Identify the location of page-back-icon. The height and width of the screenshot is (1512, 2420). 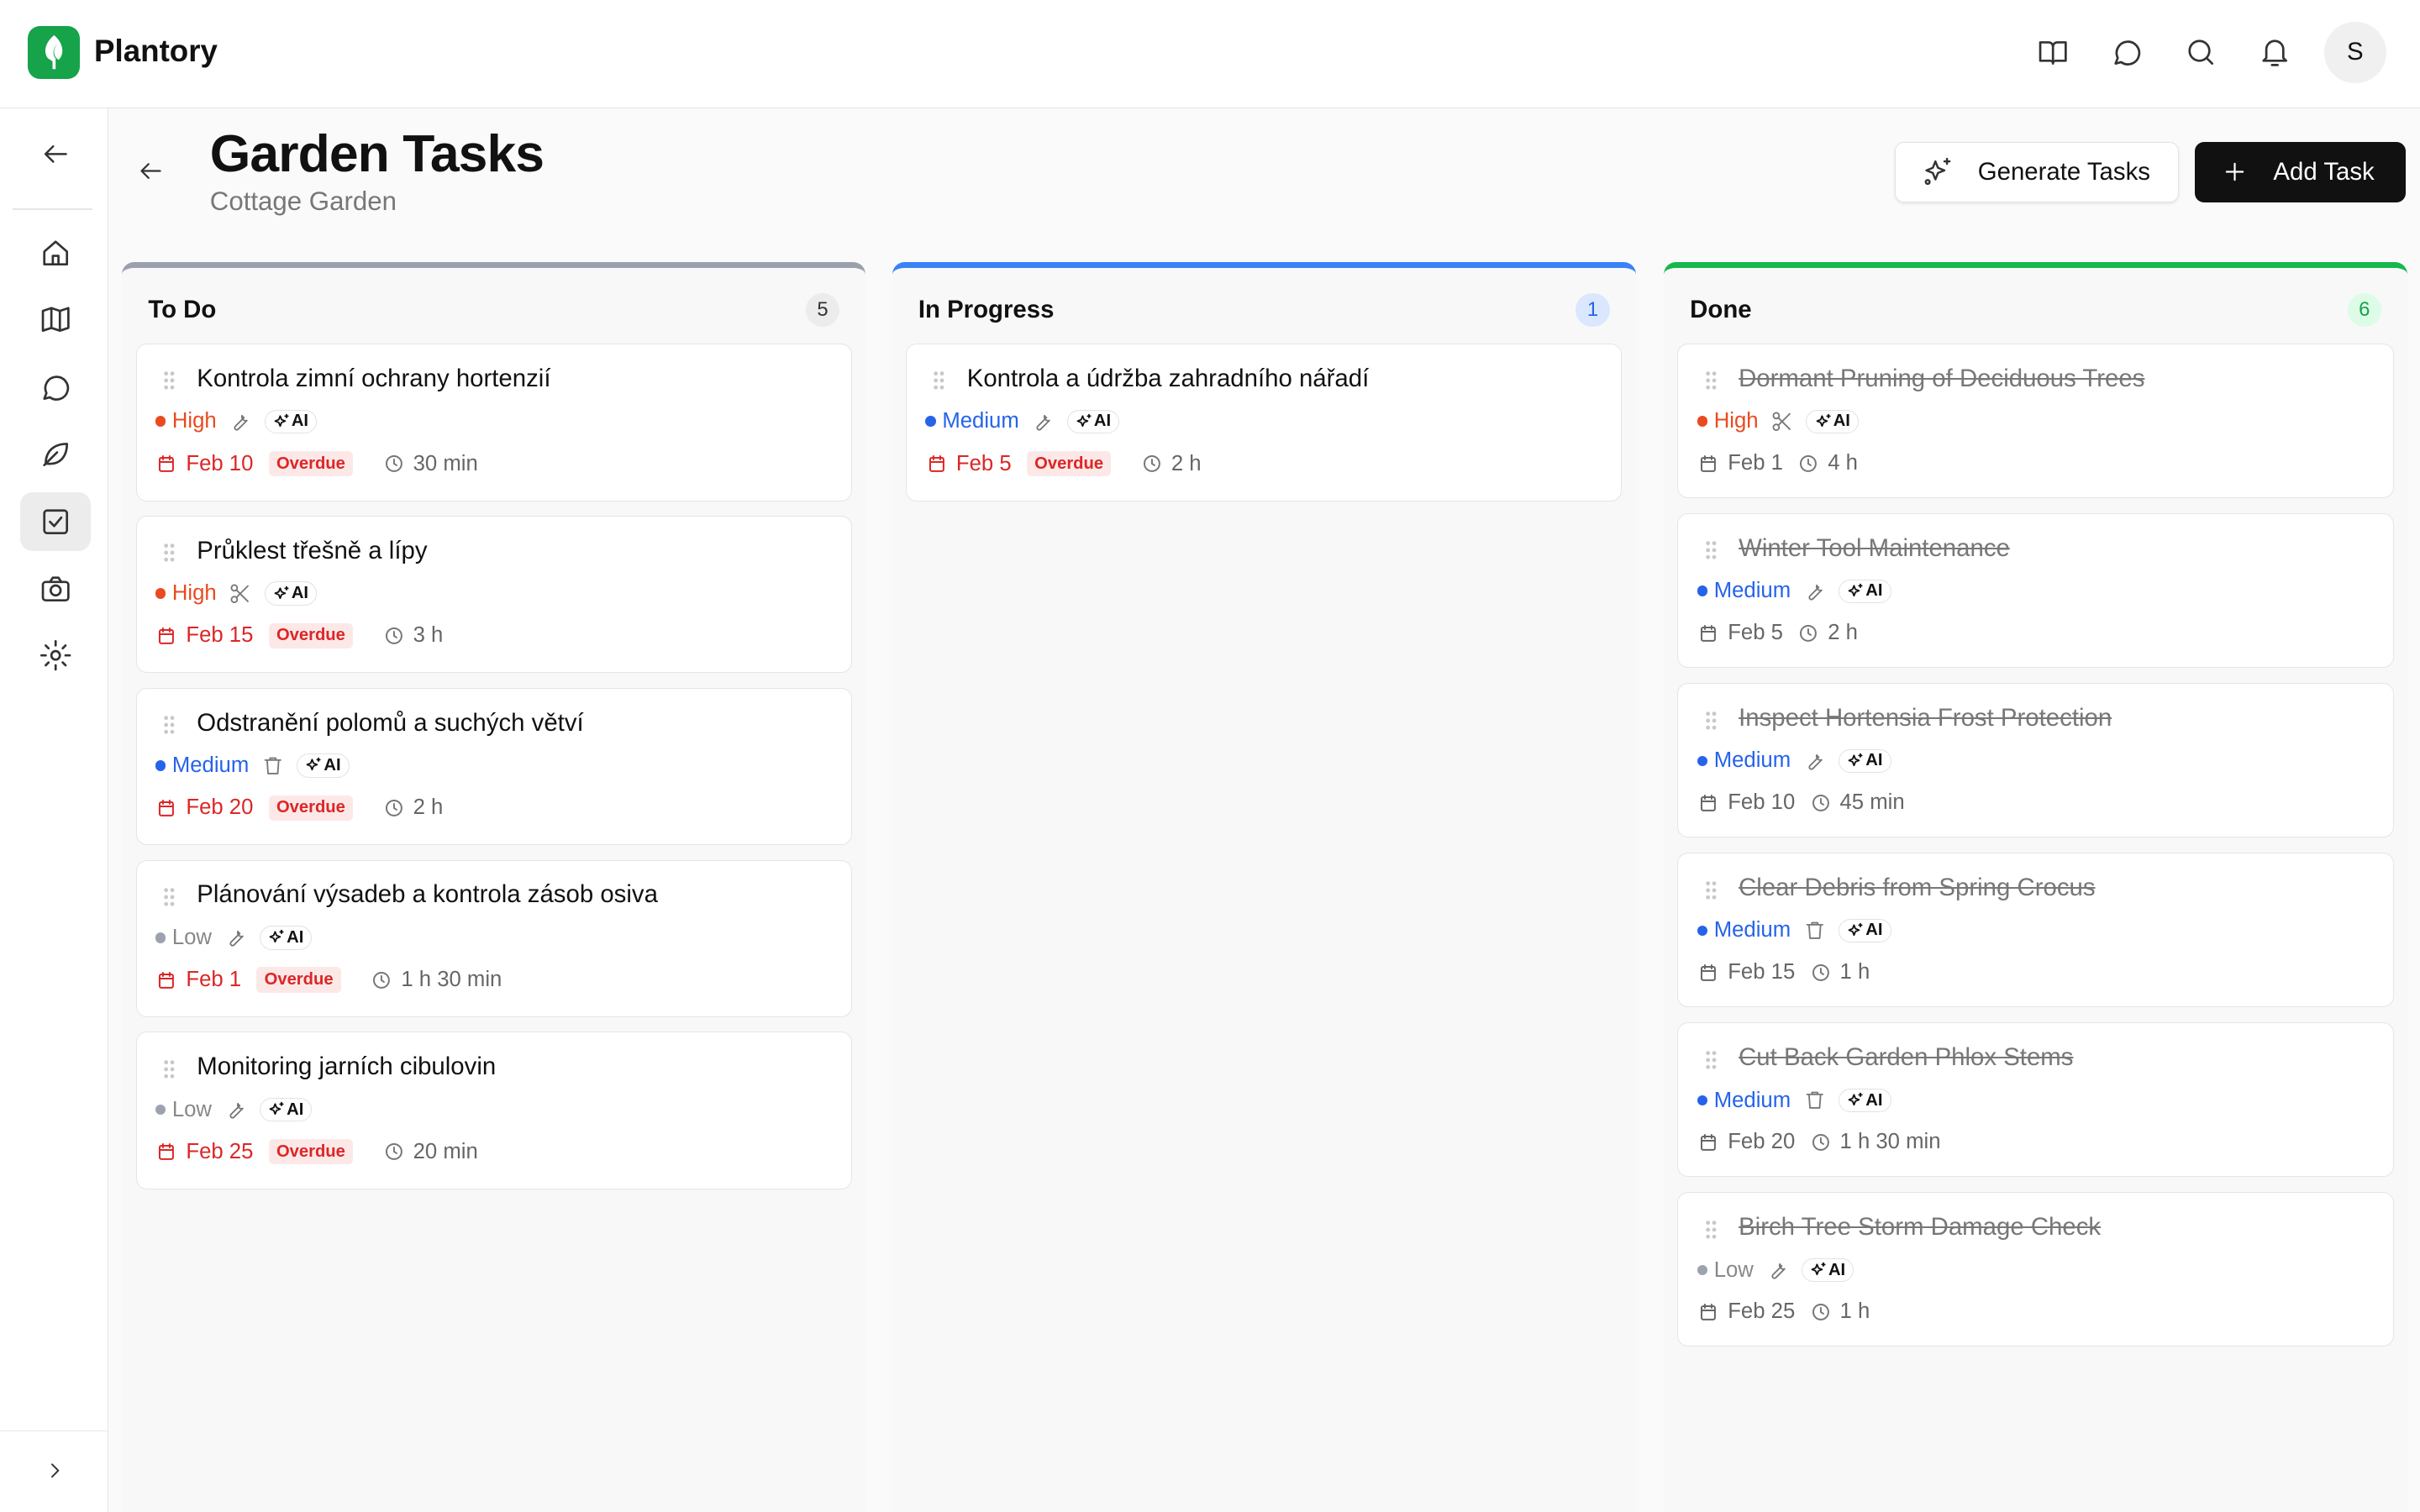
(151, 174).